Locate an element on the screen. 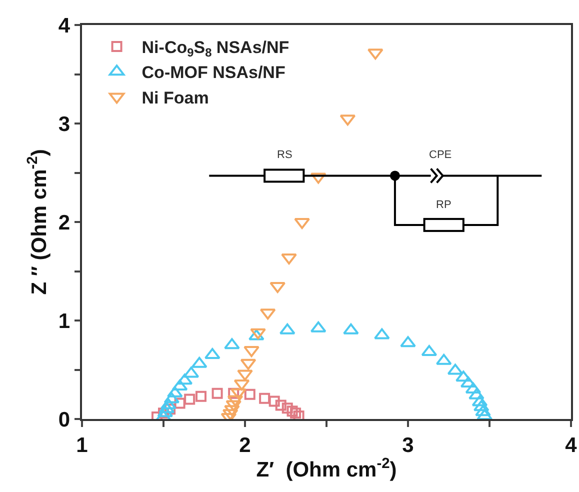 The height and width of the screenshot is (492, 579). x-axis-title: Z′ (Ohm cm$^{-2}$) is located at coordinates (326, 469).